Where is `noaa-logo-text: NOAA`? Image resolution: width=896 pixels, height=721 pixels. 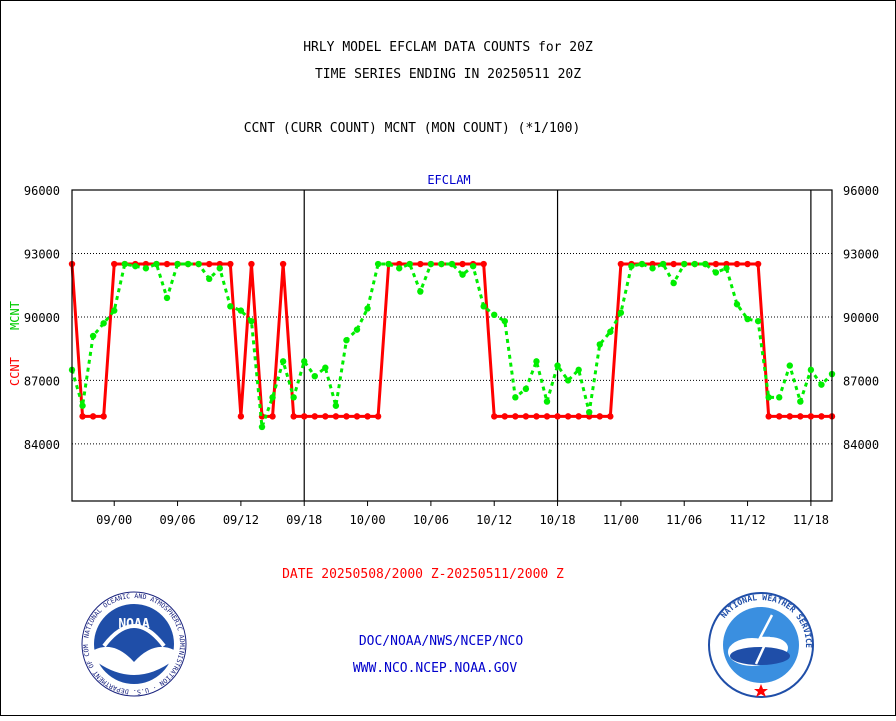
noaa-logo-text: NOAA is located at coordinates (133, 624).